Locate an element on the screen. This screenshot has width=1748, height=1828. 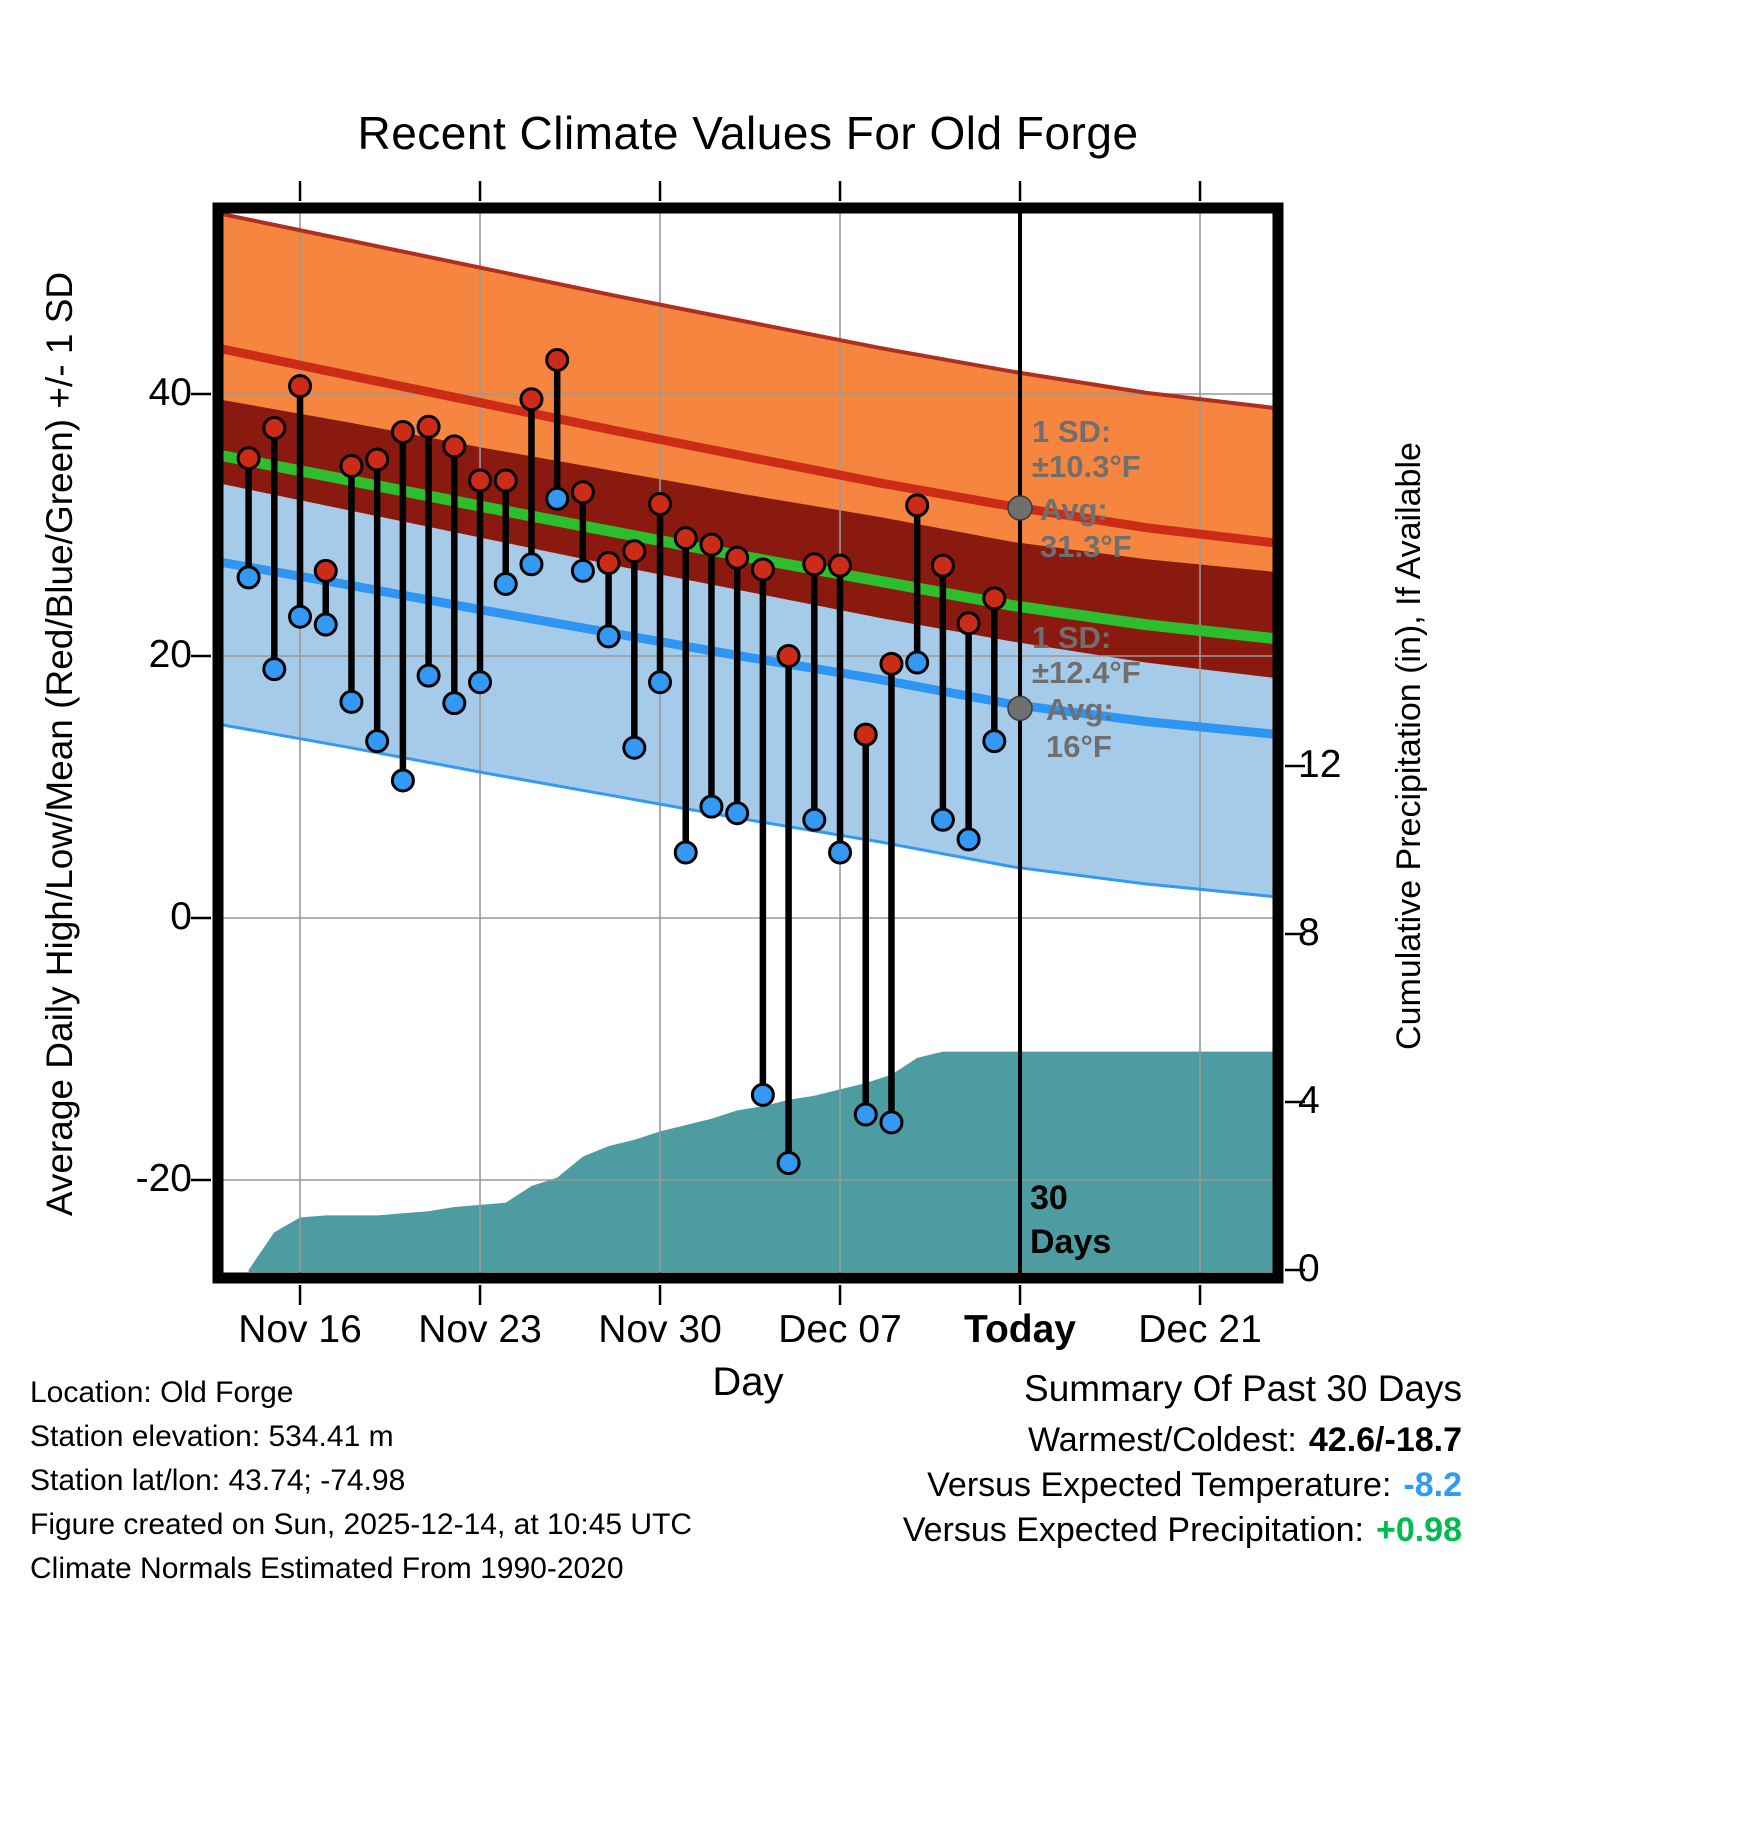
mean-low-line is located at coordinates (748, 648).